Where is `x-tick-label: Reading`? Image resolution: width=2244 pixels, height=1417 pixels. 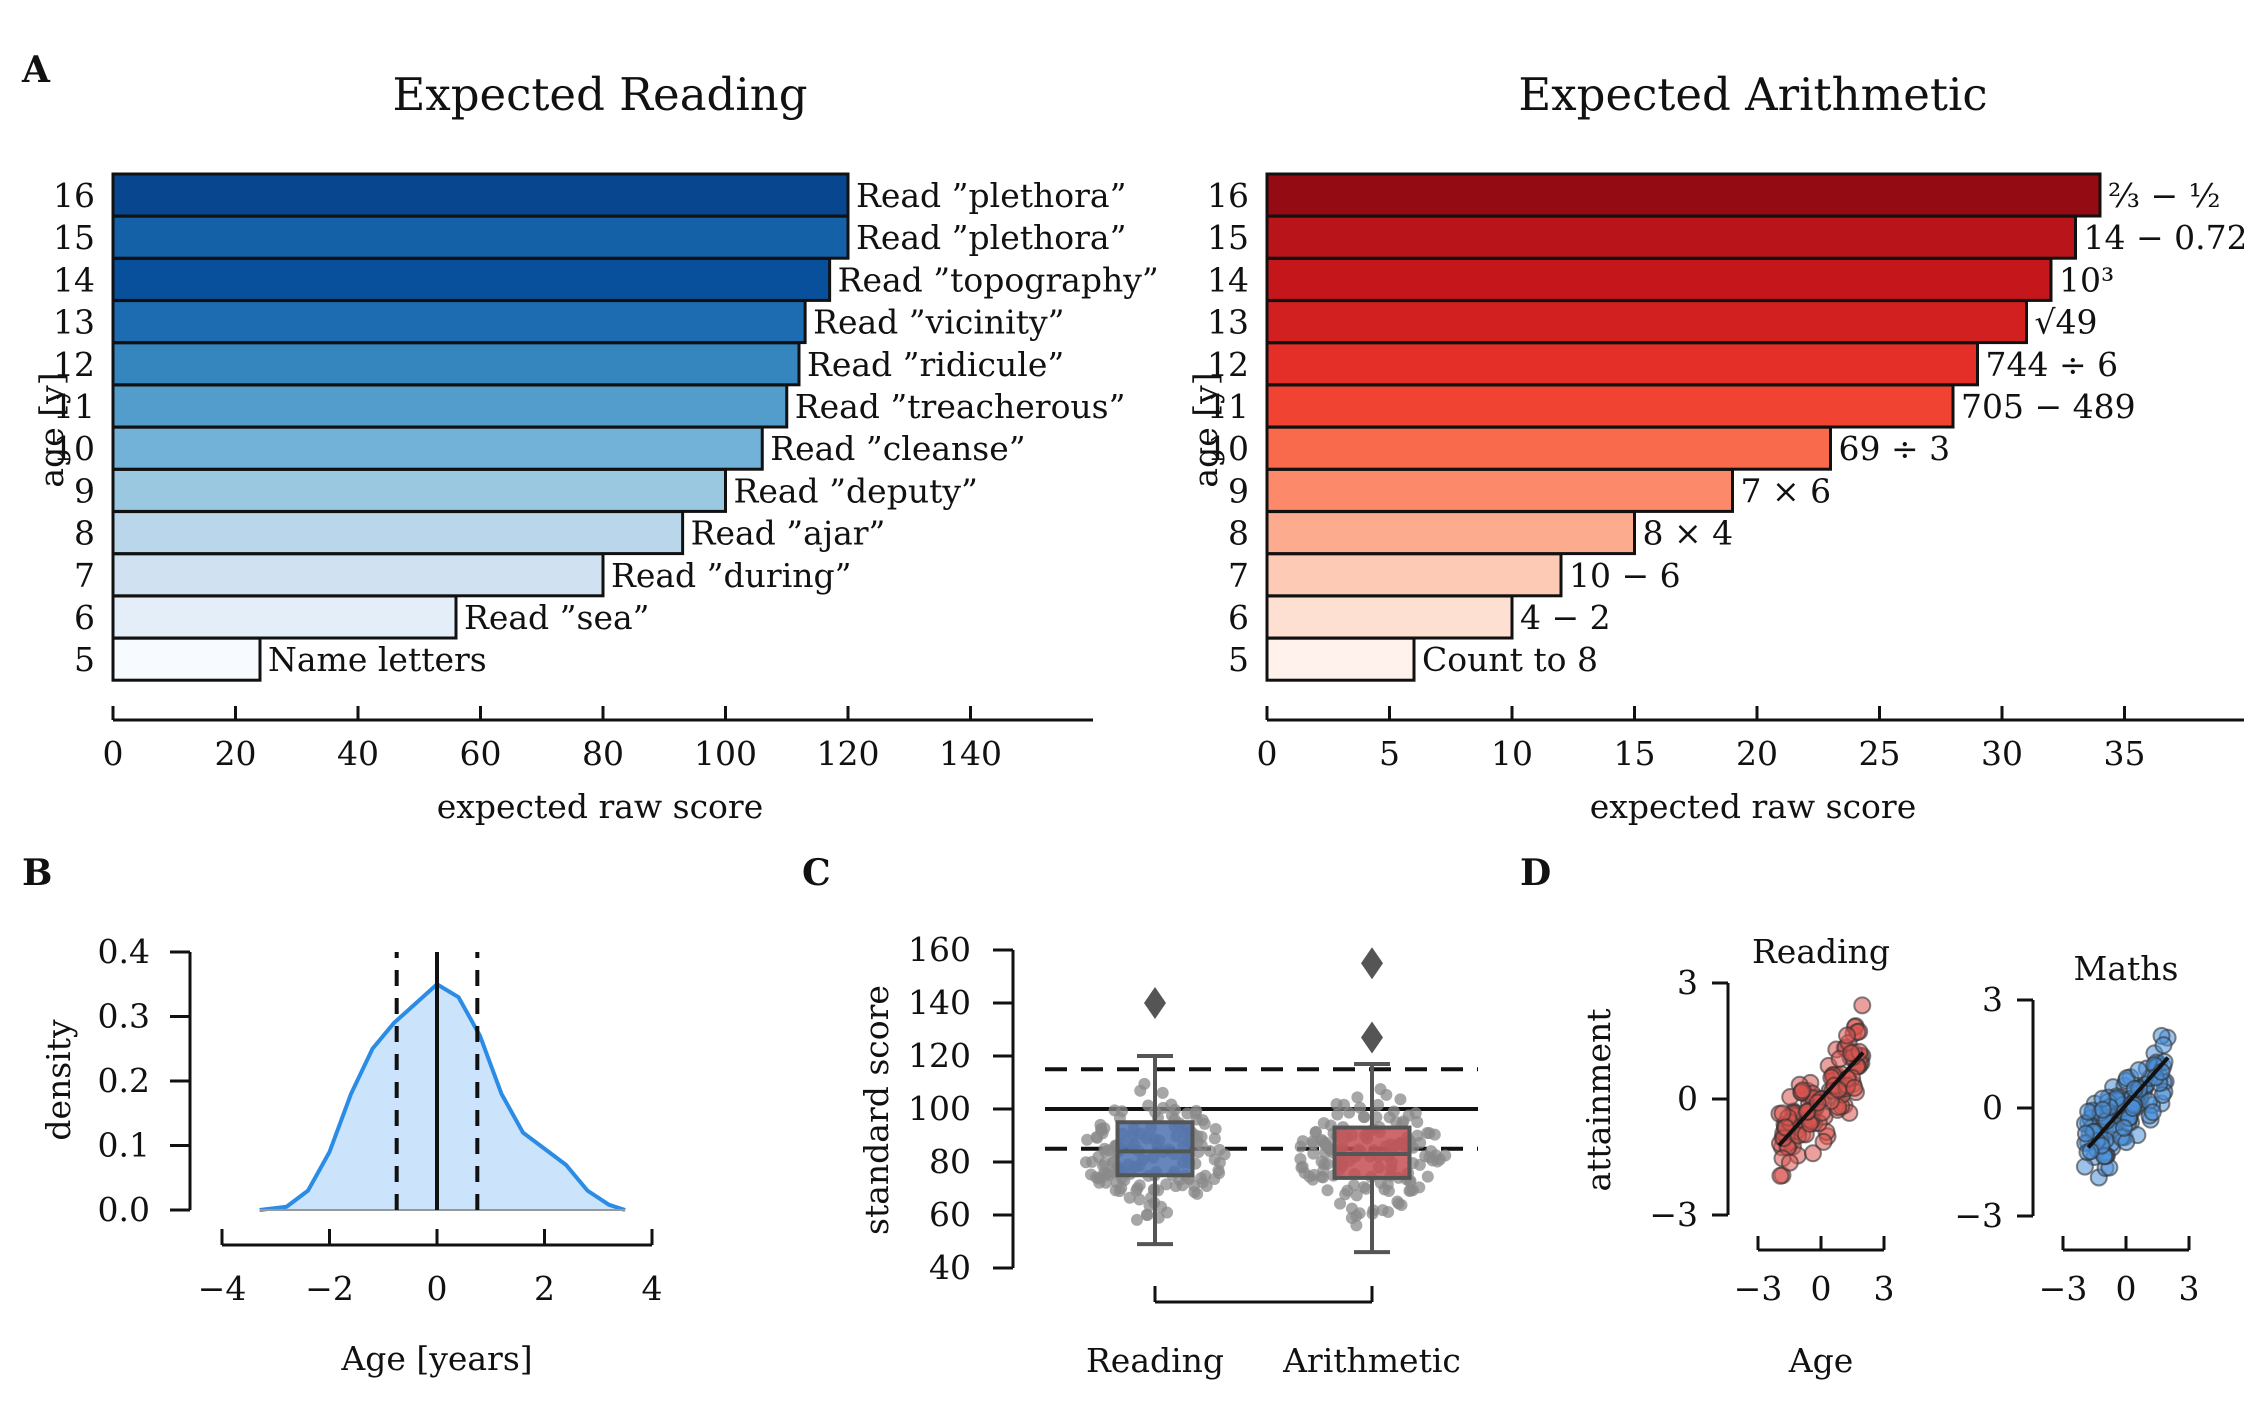
x-tick-label: Reading is located at coordinates (1155, 1360).